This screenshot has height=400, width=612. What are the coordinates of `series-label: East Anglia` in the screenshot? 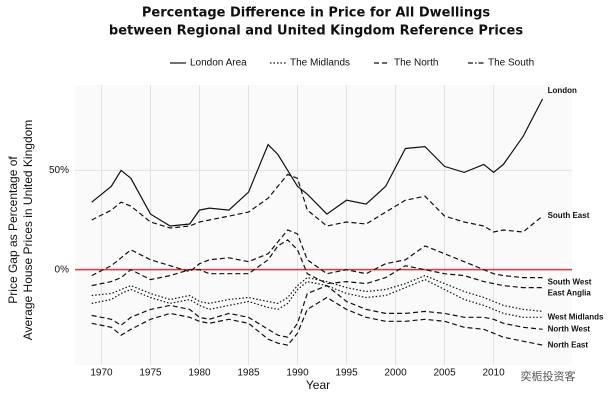 It's located at (570, 293).